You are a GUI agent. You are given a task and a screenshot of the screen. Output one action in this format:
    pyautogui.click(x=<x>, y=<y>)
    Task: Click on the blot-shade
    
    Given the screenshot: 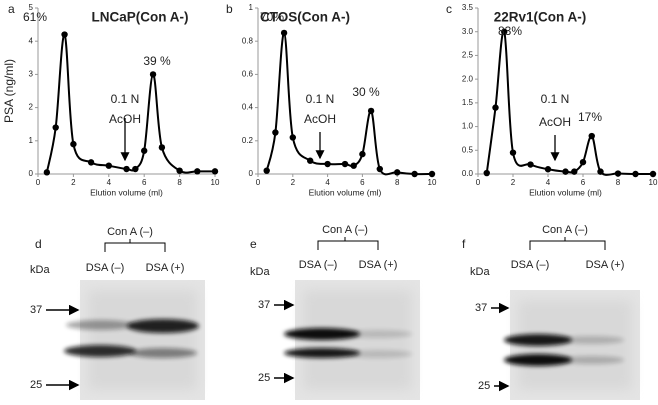 What is the action you would take?
    pyautogui.click(x=142, y=340)
    